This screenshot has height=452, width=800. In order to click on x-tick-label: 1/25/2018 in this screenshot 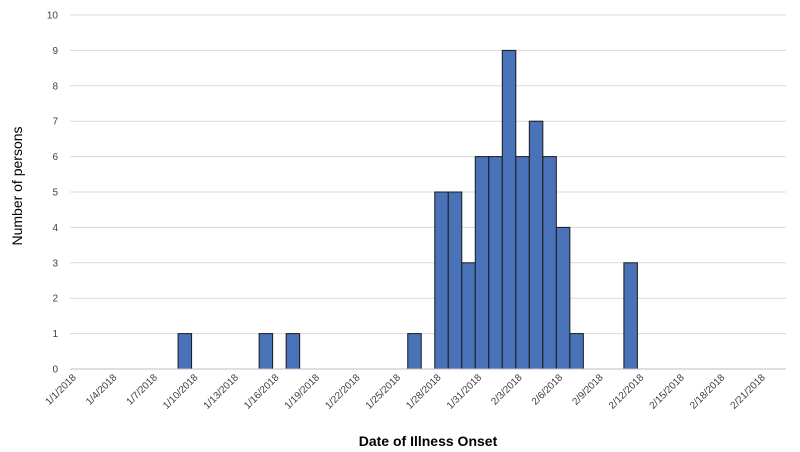, I will do `click(384, 392)`.